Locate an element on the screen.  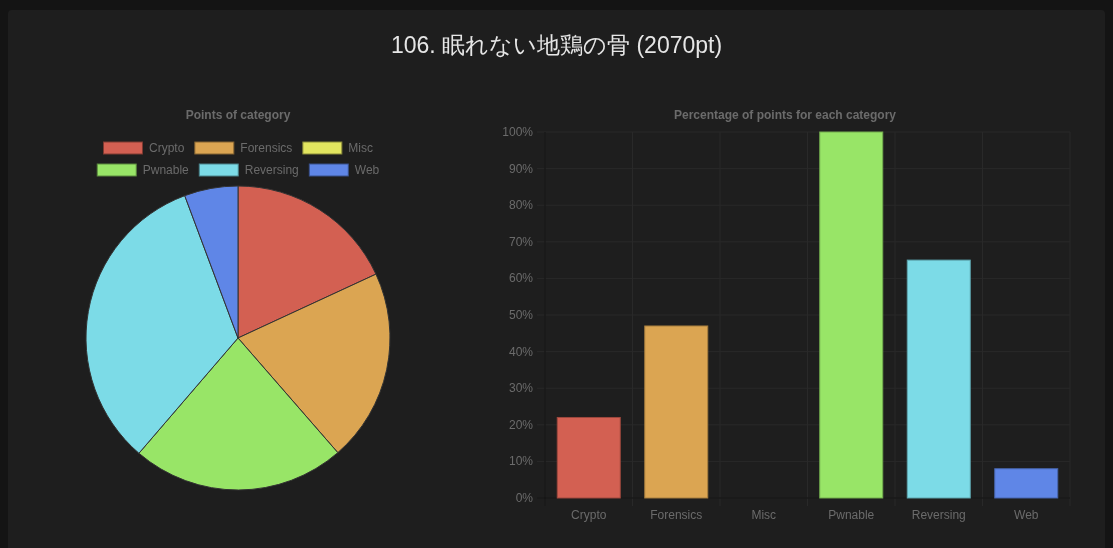
text: 106. 眠れない地鶏の骨 (2070pt) is located at coordinates (556, 45).